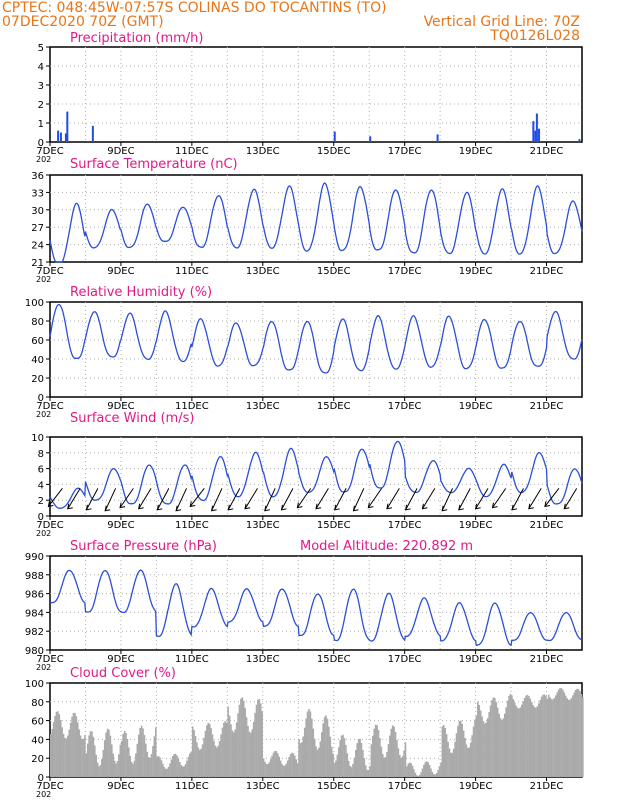  Describe the element at coordinates (37, 211) in the screenshot. I see `y-tick-label: 30` at that location.